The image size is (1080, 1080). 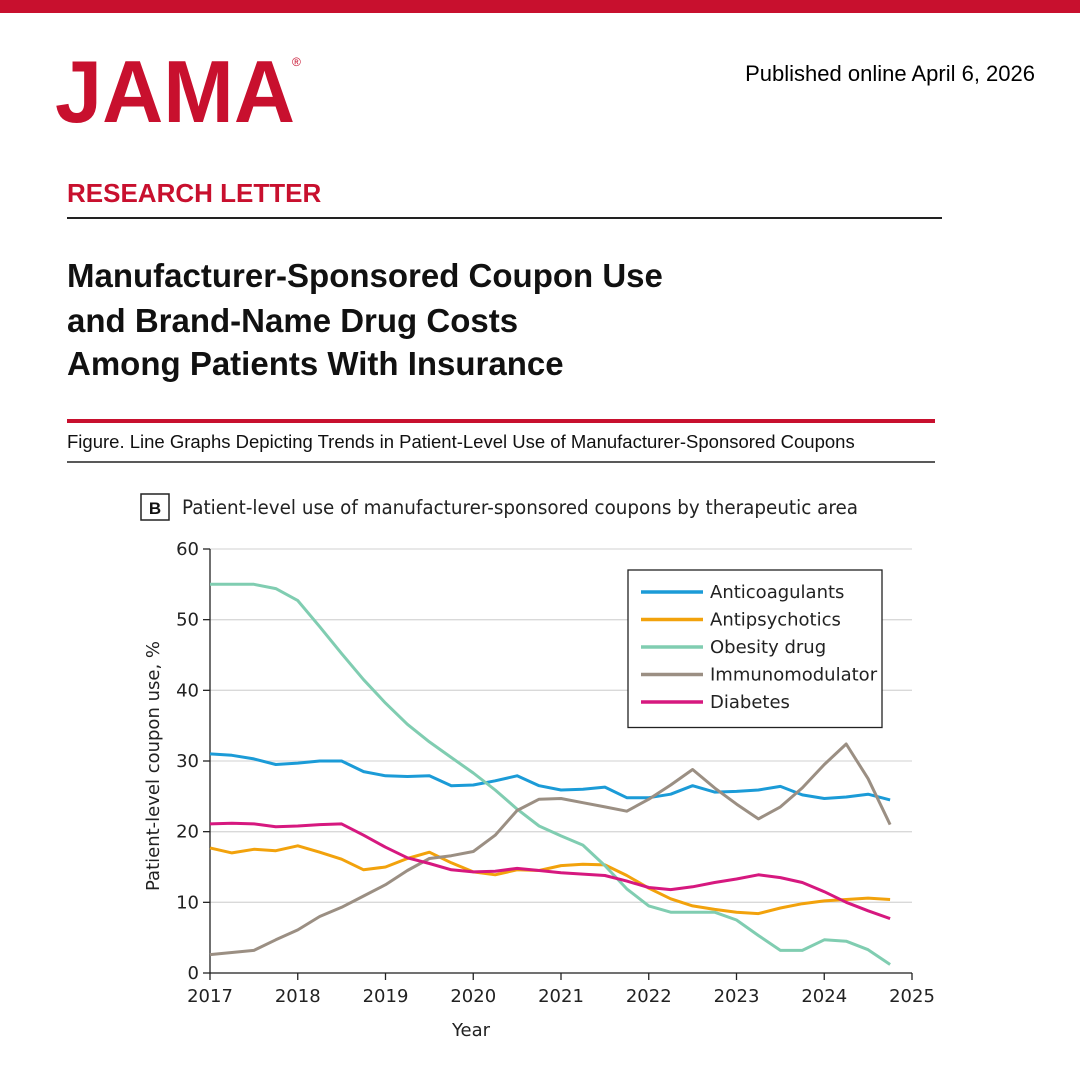 What do you see at coordinates (824, 996) in the screenshot?
I see `x-tick-label: 2024` at bounding box center [824, 996].